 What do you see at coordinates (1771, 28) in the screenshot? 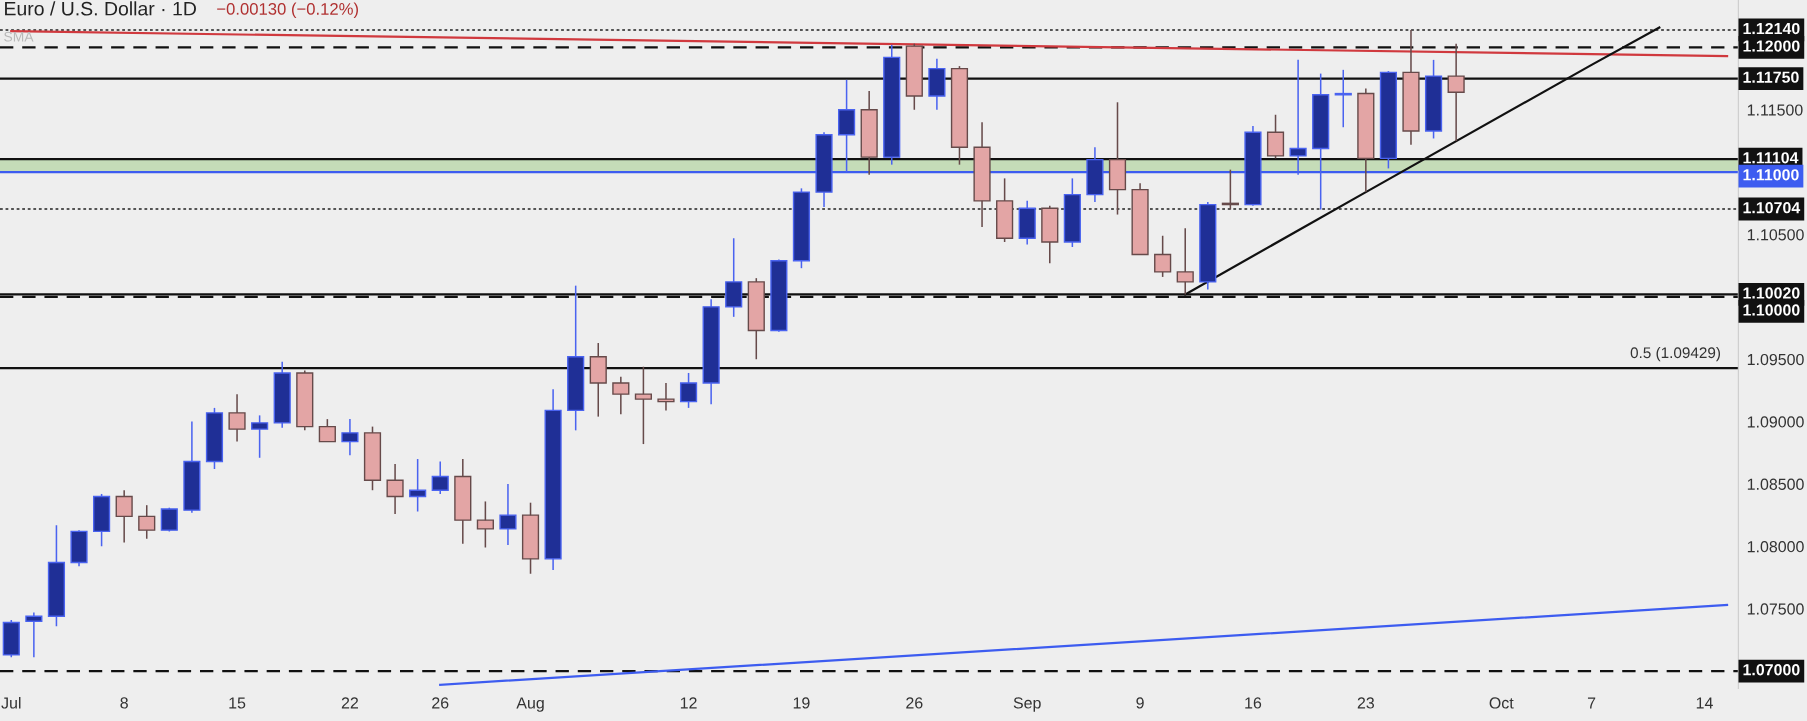
I see `ref-line-label: 1.12140` at bounding box center [1771, 28].